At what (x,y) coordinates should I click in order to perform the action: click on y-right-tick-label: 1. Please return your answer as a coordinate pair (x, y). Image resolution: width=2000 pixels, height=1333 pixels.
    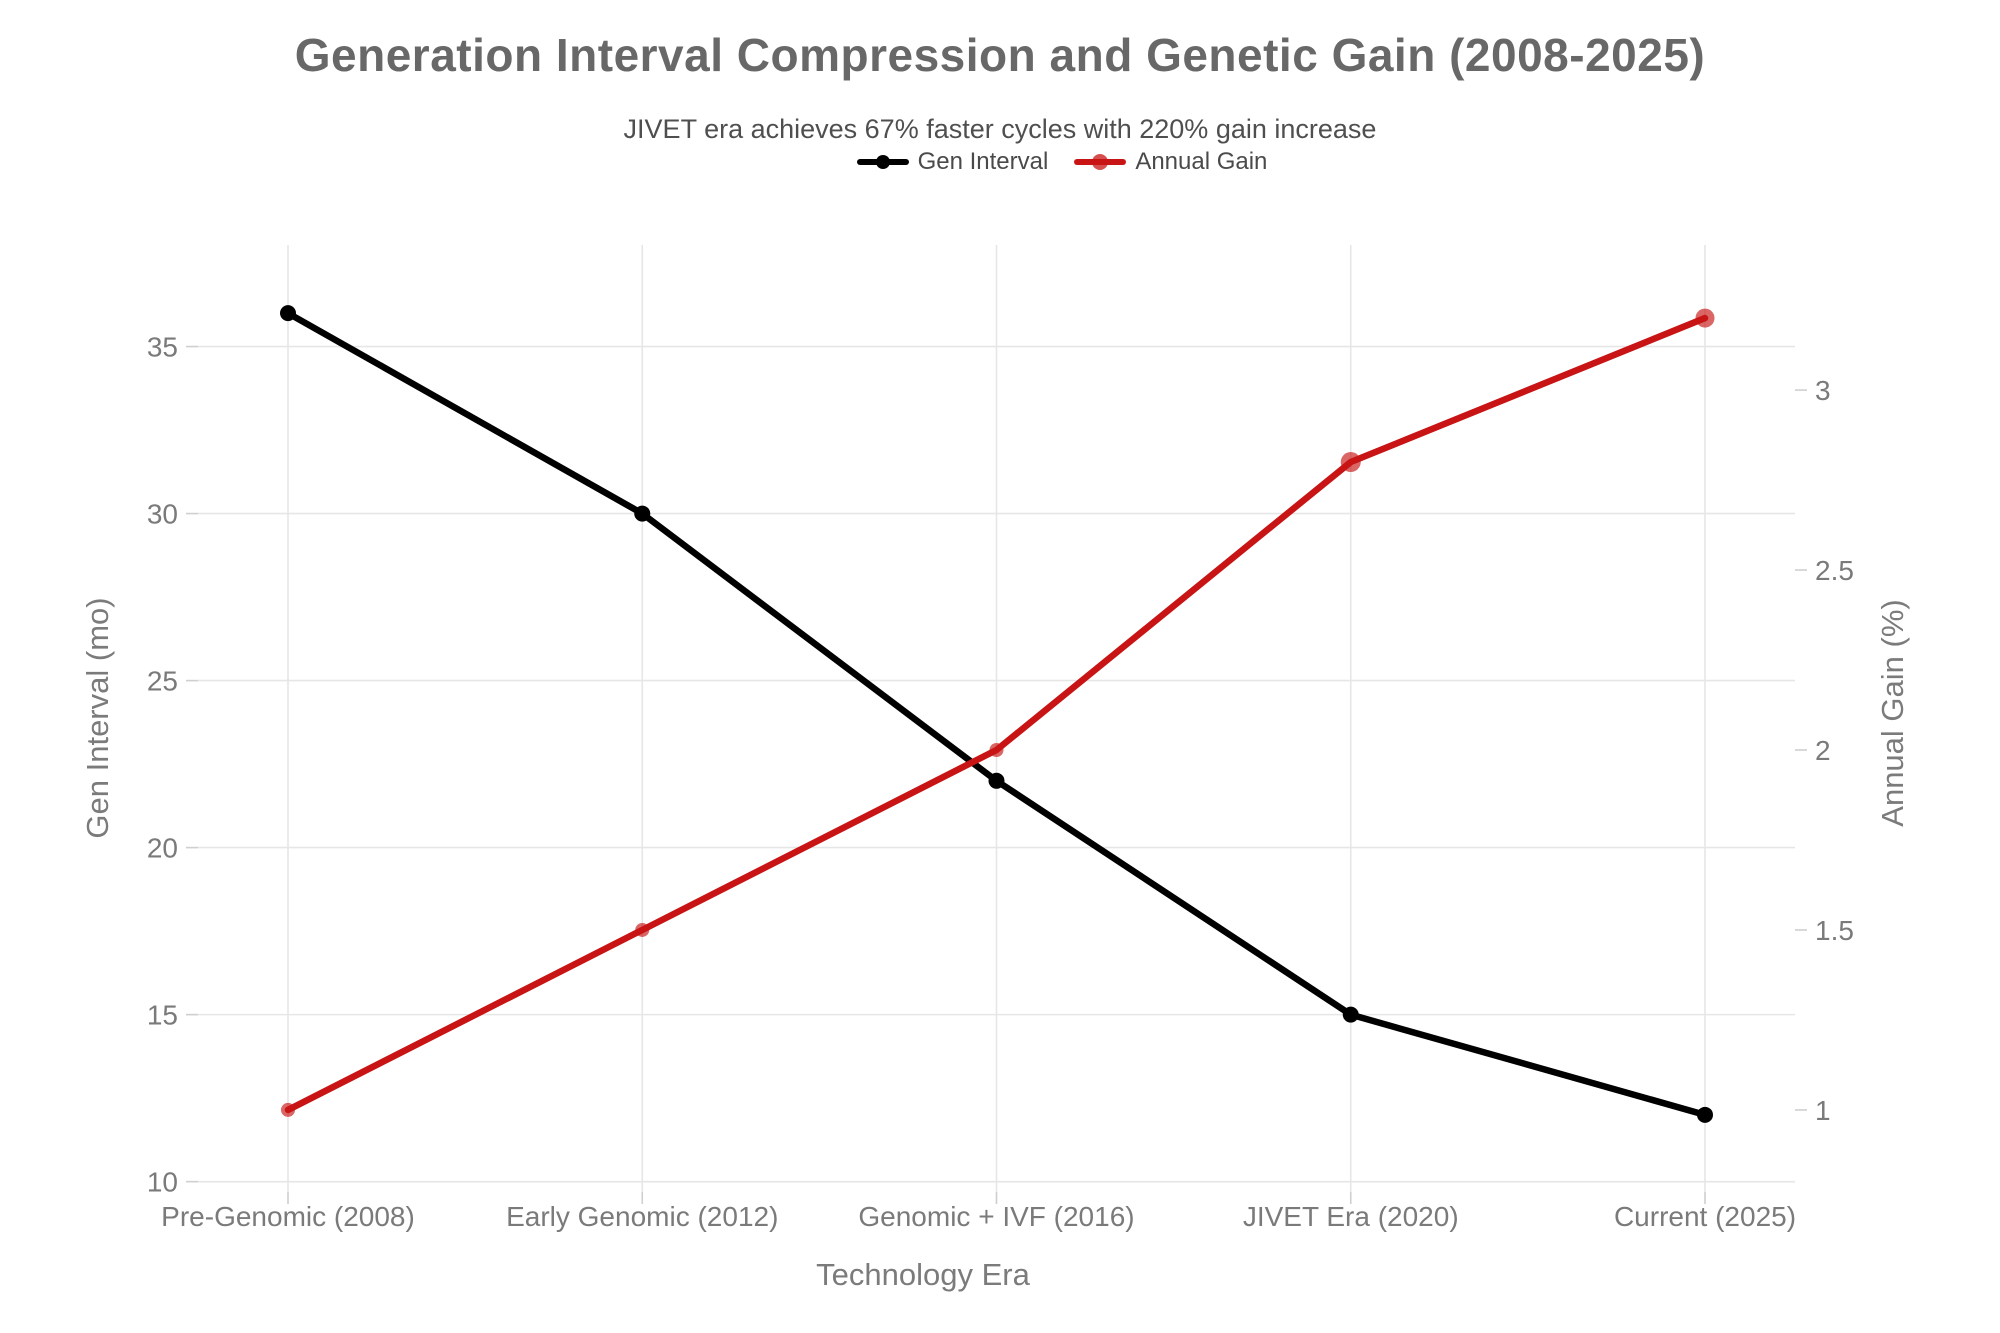
    Looking at the image, I should click on (1823, 1110).